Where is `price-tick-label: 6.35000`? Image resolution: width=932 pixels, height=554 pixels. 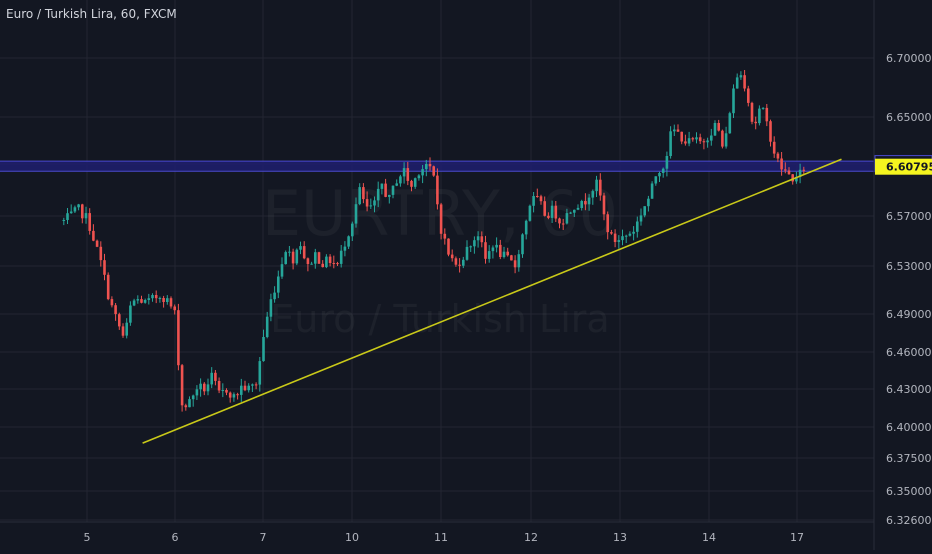 price-tick-label: 6.35000 is located at coordinates (909, 491).